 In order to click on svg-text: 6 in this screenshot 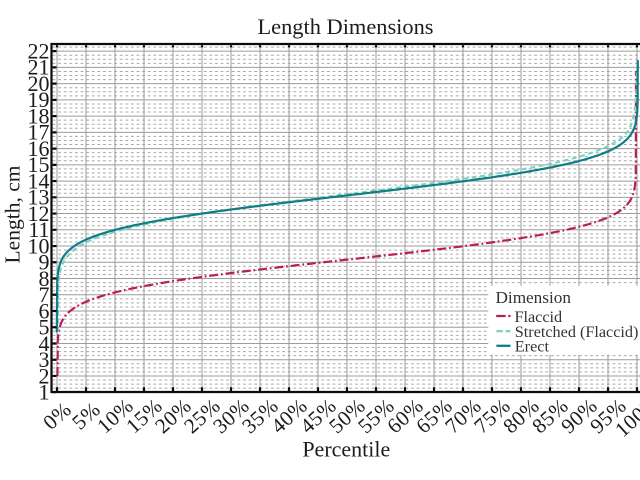, I will do `click(44, 310)`.